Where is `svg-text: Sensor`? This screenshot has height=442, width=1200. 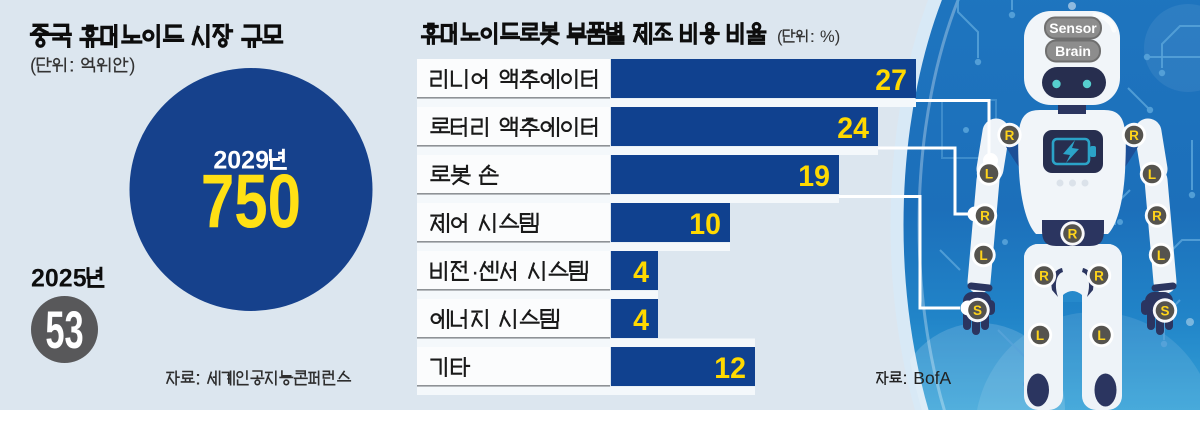 svg-text: Sensor is located at coordinates (1073, 28).